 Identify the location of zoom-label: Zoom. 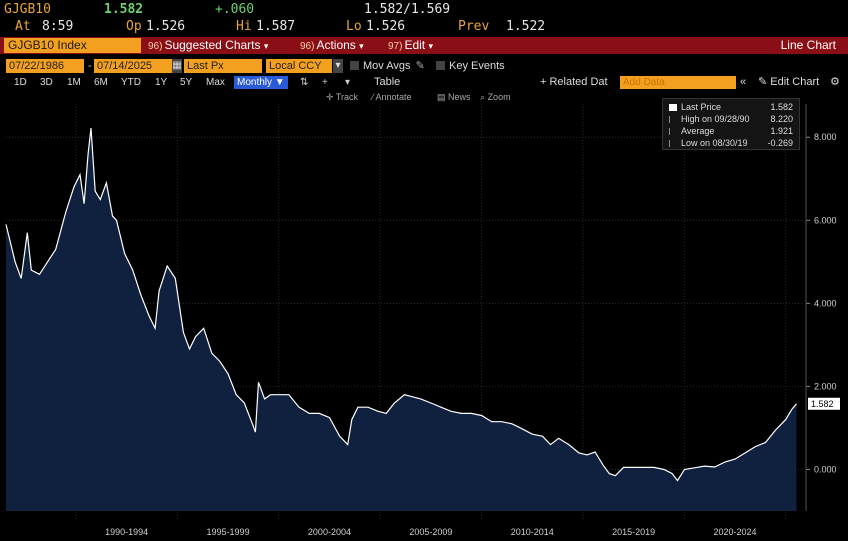
(499, 97).